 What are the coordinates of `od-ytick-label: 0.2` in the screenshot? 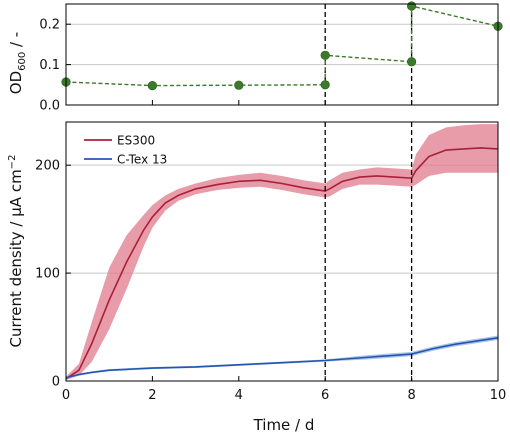 It's located at (49, 25).